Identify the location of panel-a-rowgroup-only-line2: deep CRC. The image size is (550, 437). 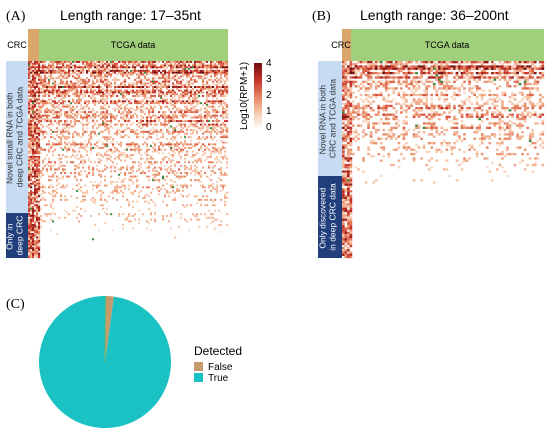
(20, 236).